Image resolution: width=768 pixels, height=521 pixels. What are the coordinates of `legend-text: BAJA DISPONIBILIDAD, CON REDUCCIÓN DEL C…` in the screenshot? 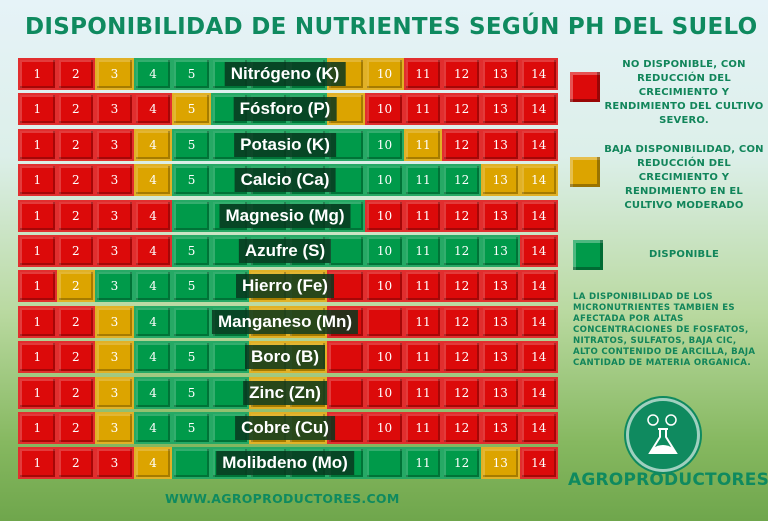 It's located at (684, 177).